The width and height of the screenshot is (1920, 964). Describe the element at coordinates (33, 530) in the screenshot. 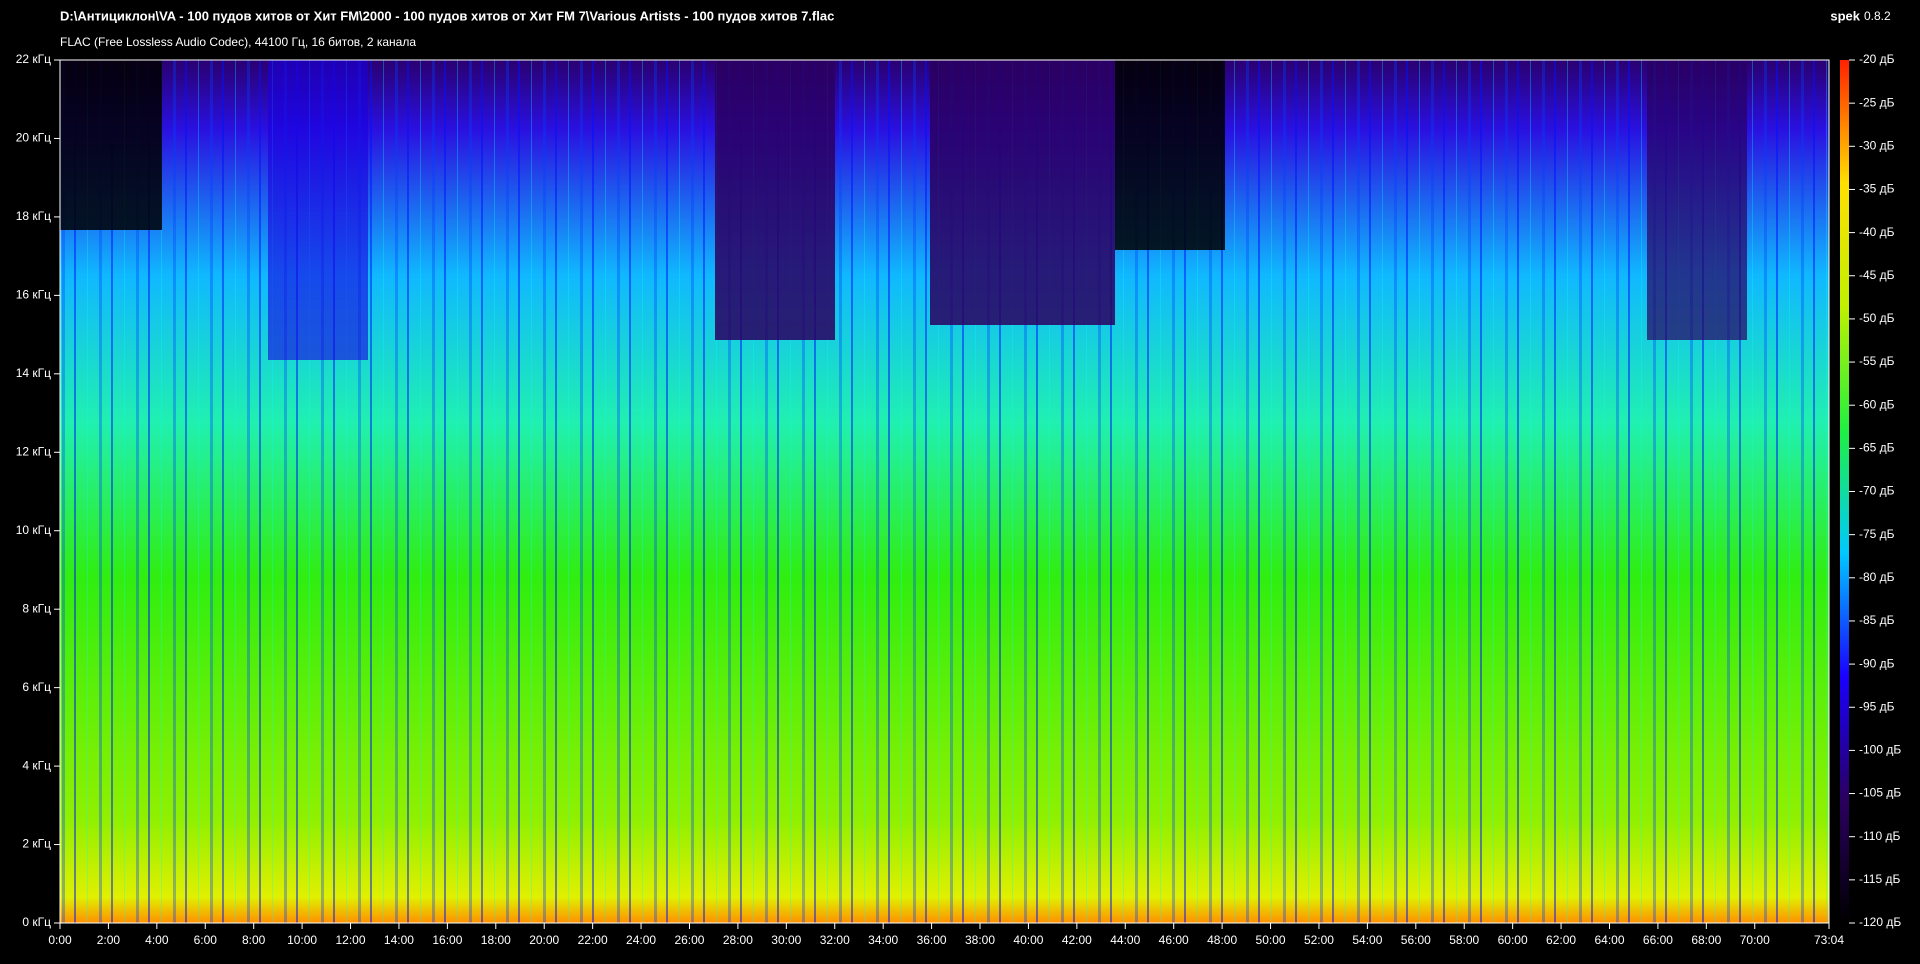

I see `y-tick-label: 10 кГц` at that location.